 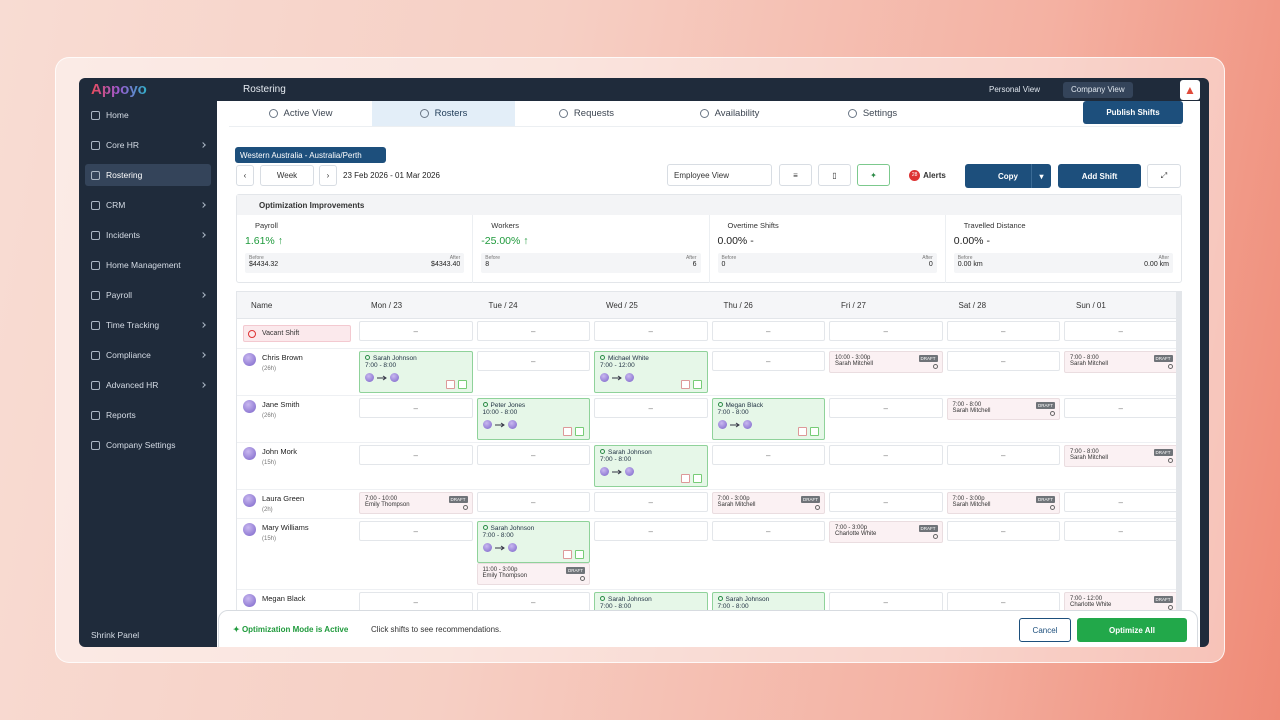 I want to click on company-view: Company View, so click(x=1098, y=90).